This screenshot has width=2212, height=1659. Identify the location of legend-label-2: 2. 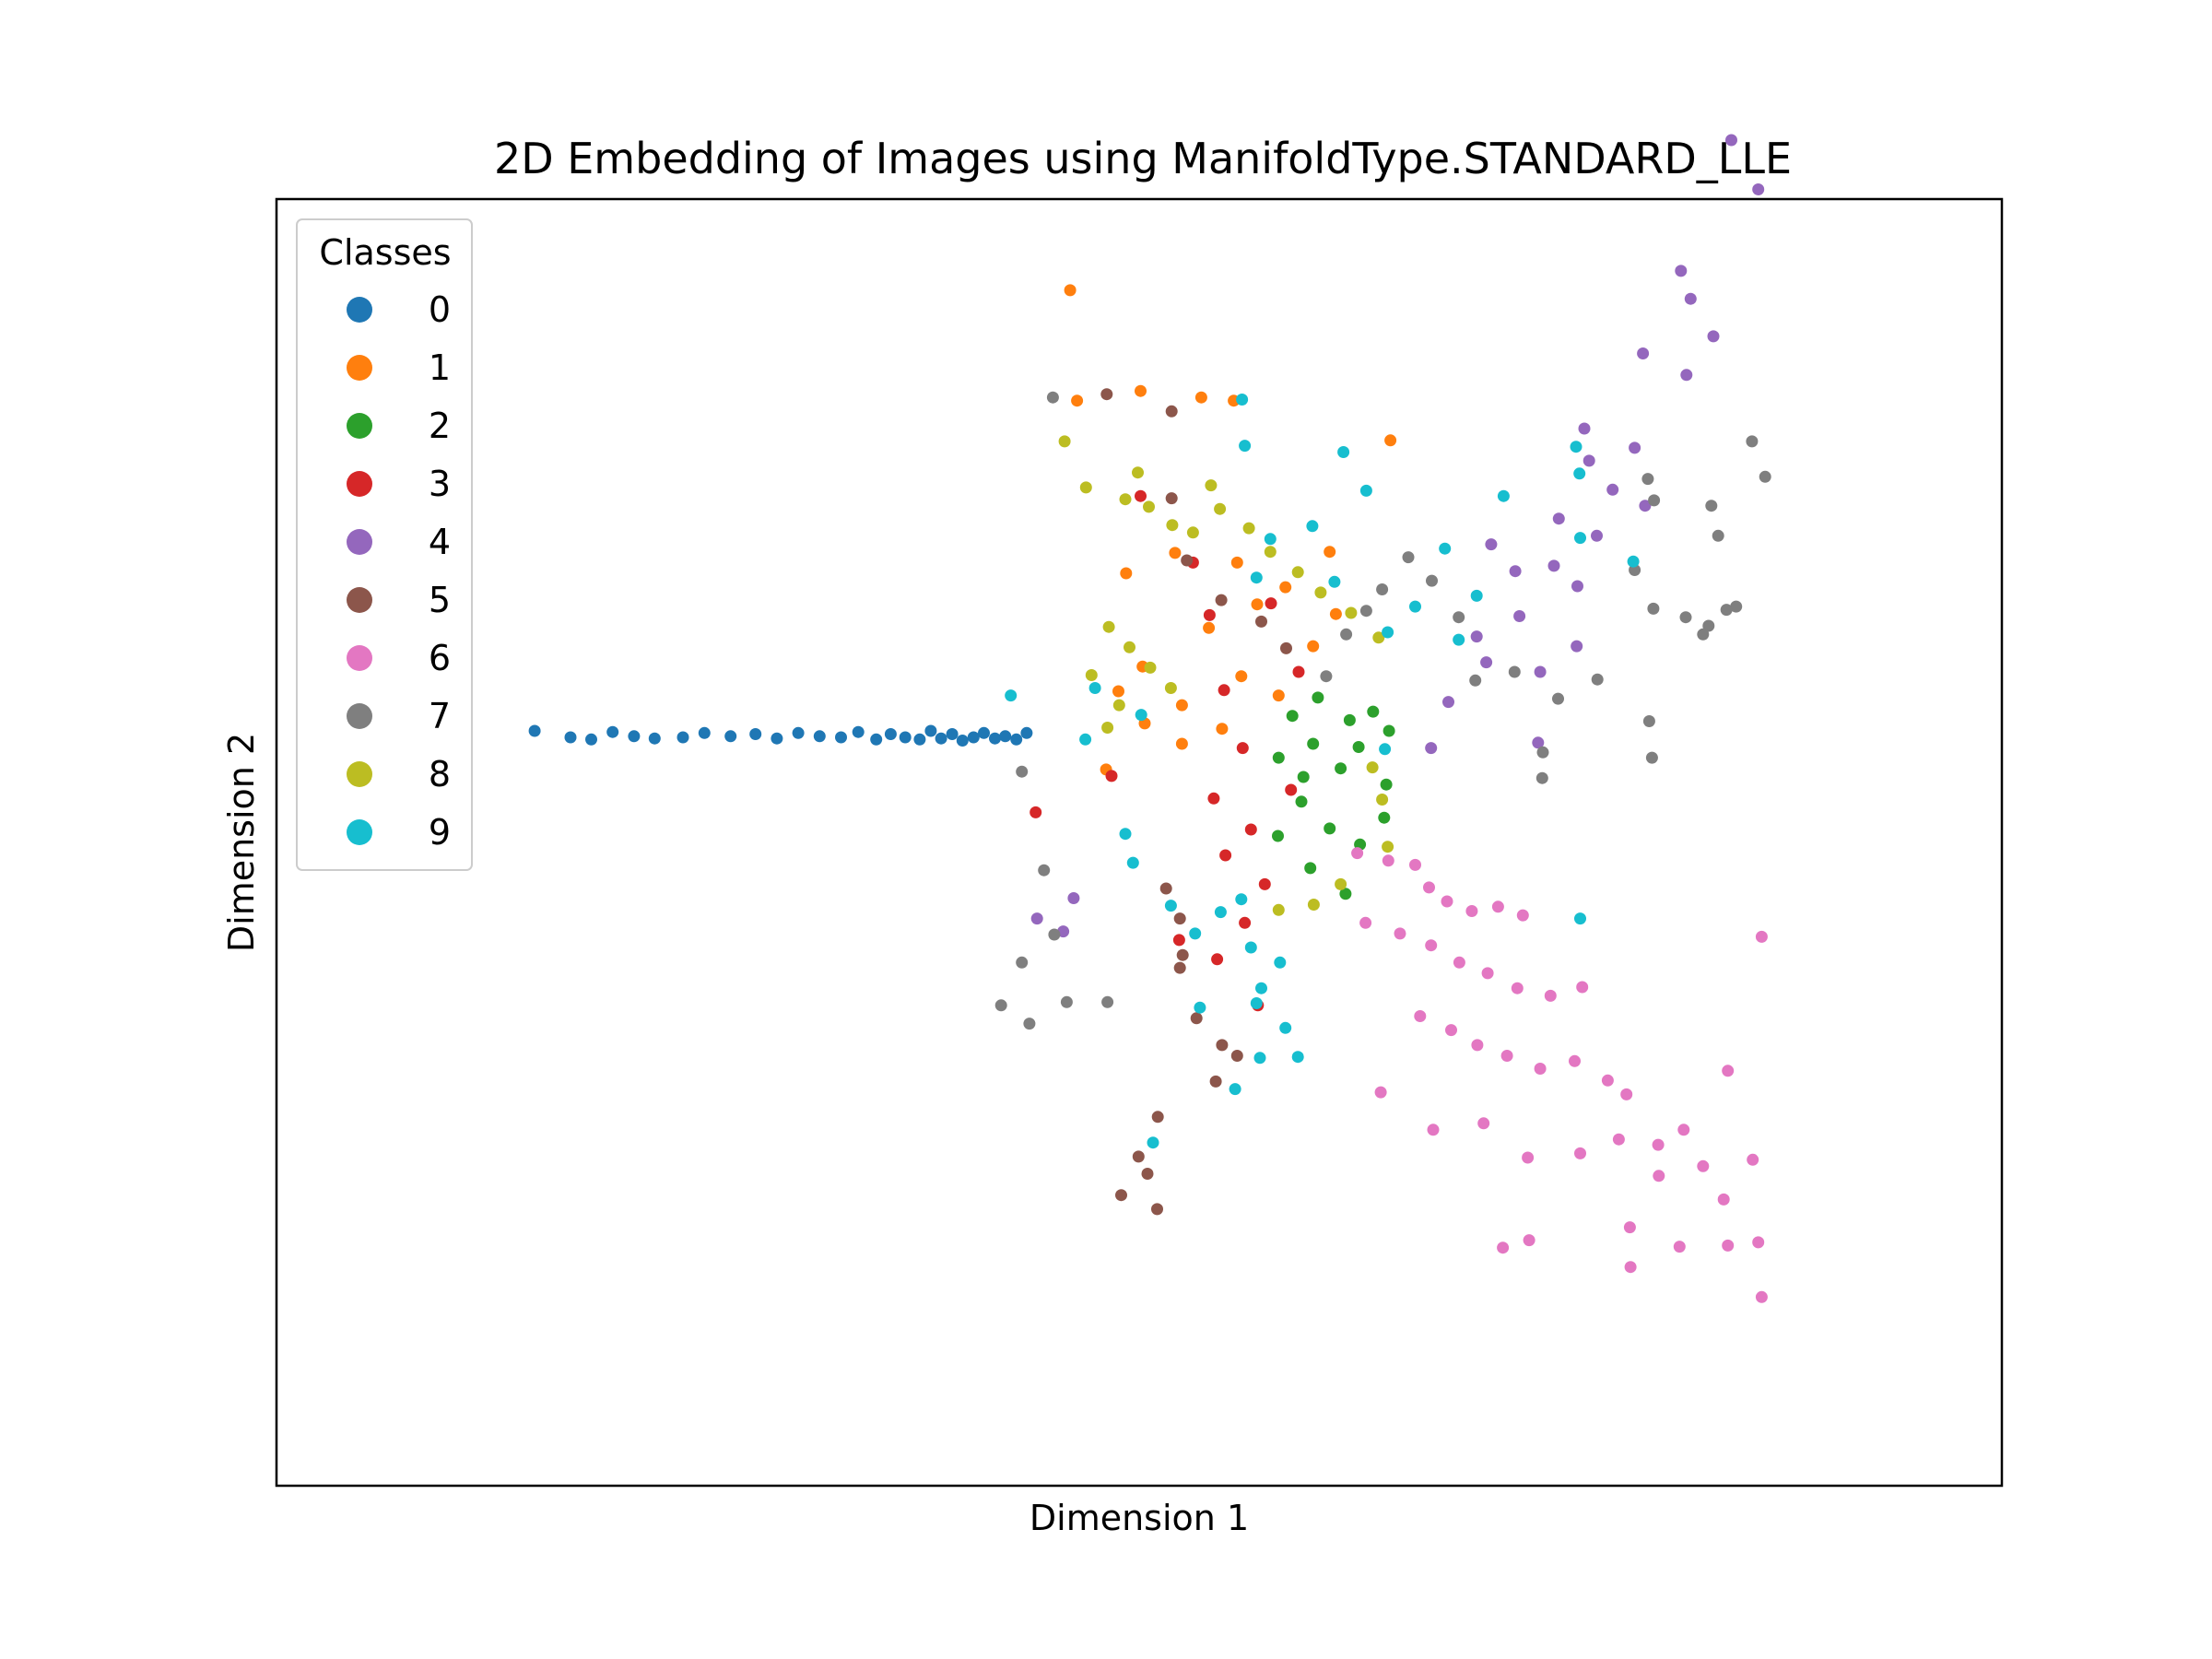
(440, 426).